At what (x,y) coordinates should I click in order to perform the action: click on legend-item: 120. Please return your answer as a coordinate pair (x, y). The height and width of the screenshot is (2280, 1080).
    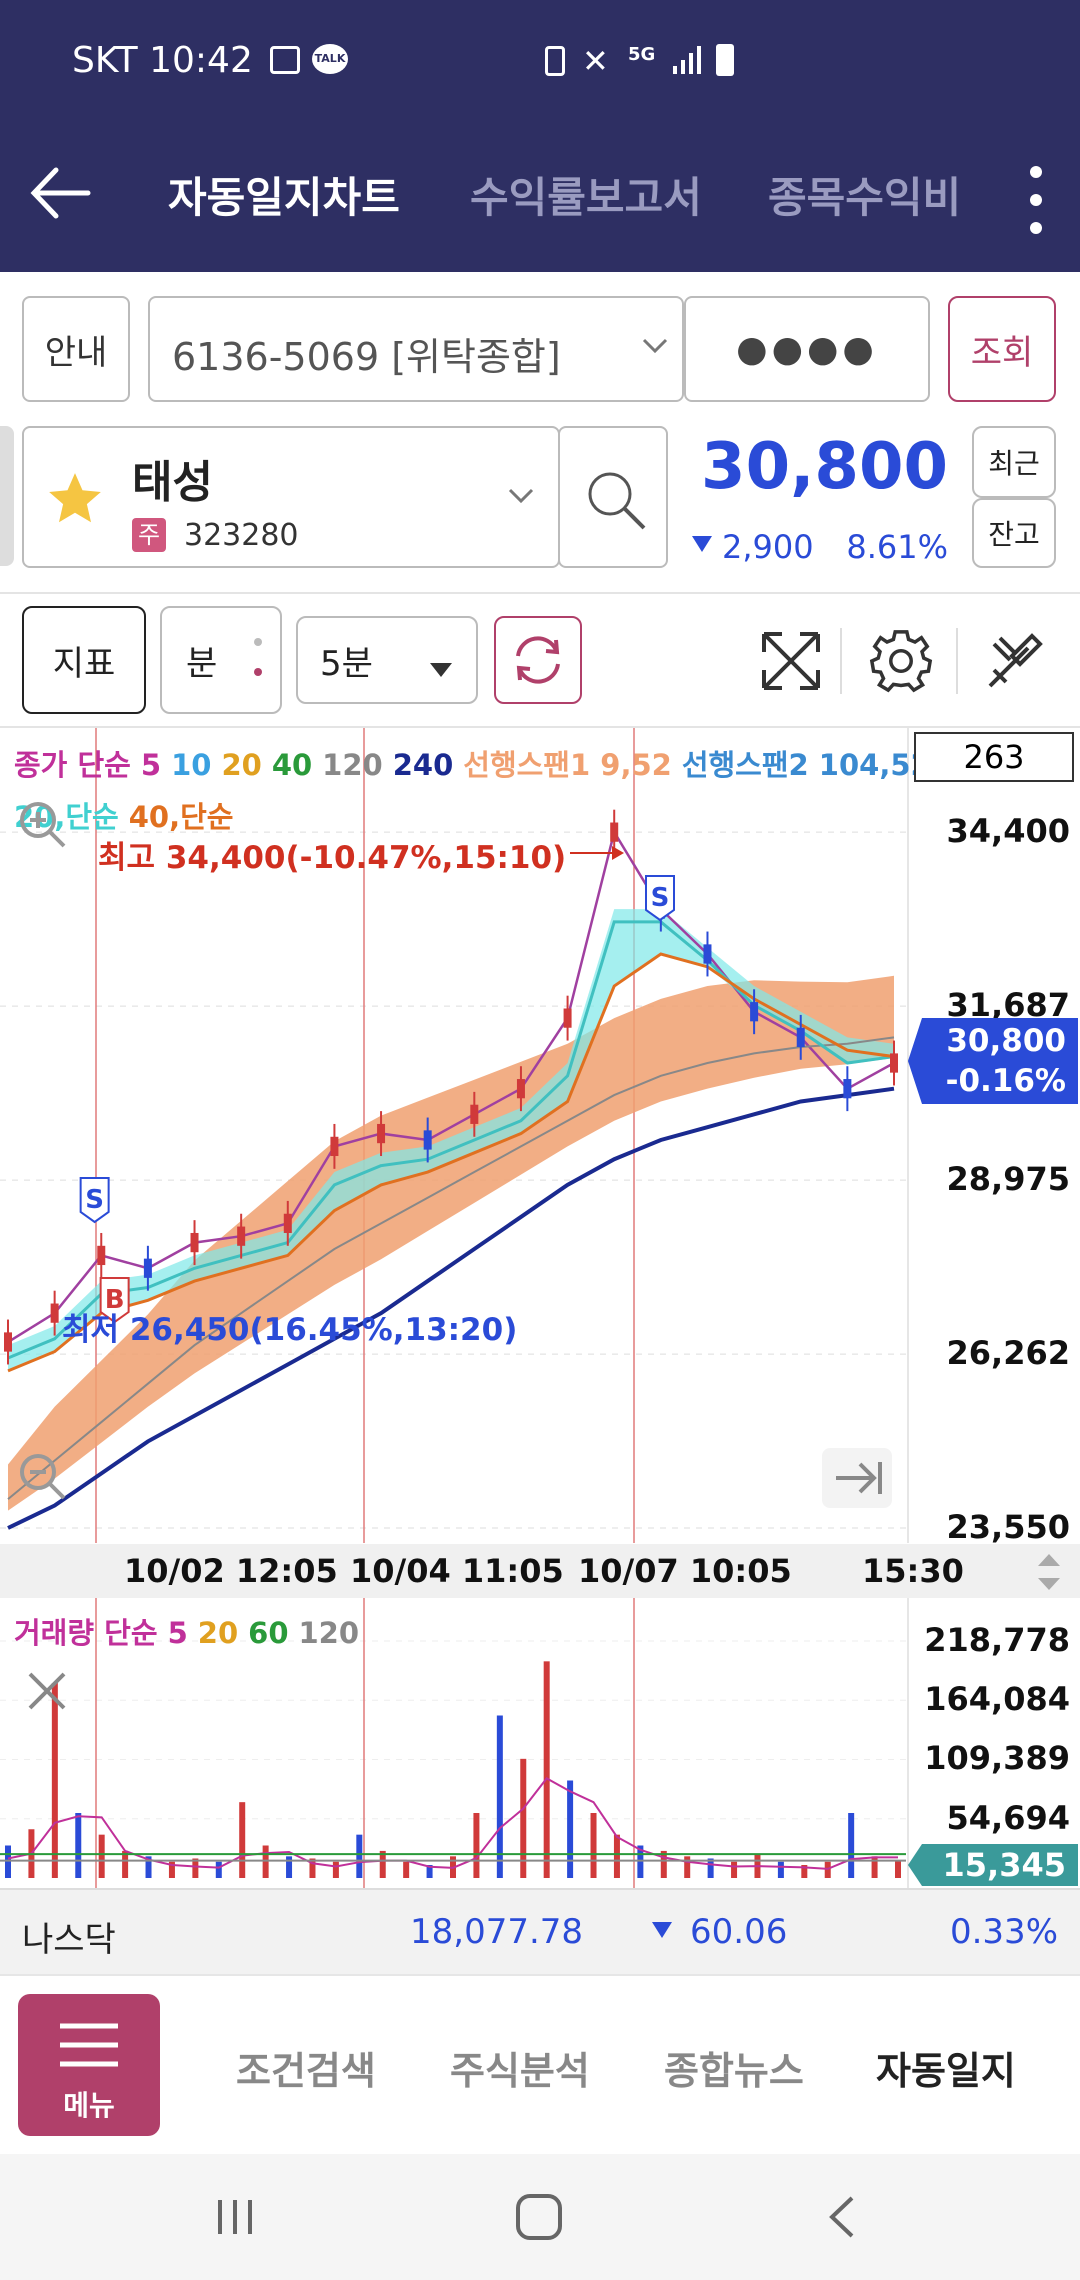
    Looking at the image, I should click on (329, 1633).